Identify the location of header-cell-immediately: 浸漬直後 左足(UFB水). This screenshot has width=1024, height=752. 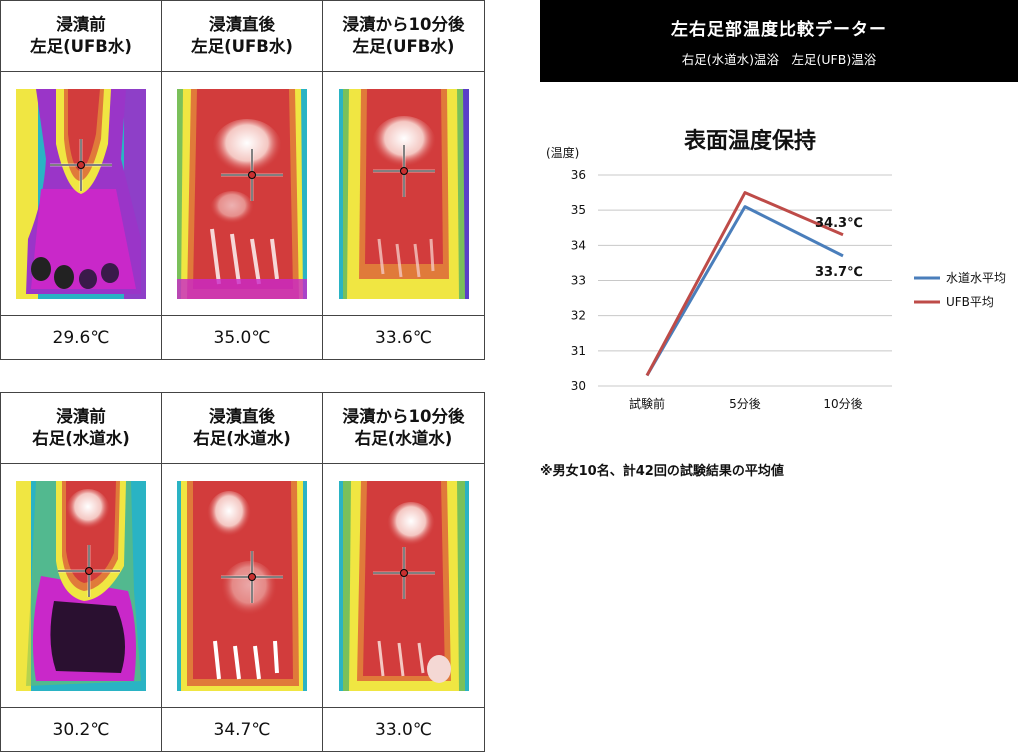
(242, 36).